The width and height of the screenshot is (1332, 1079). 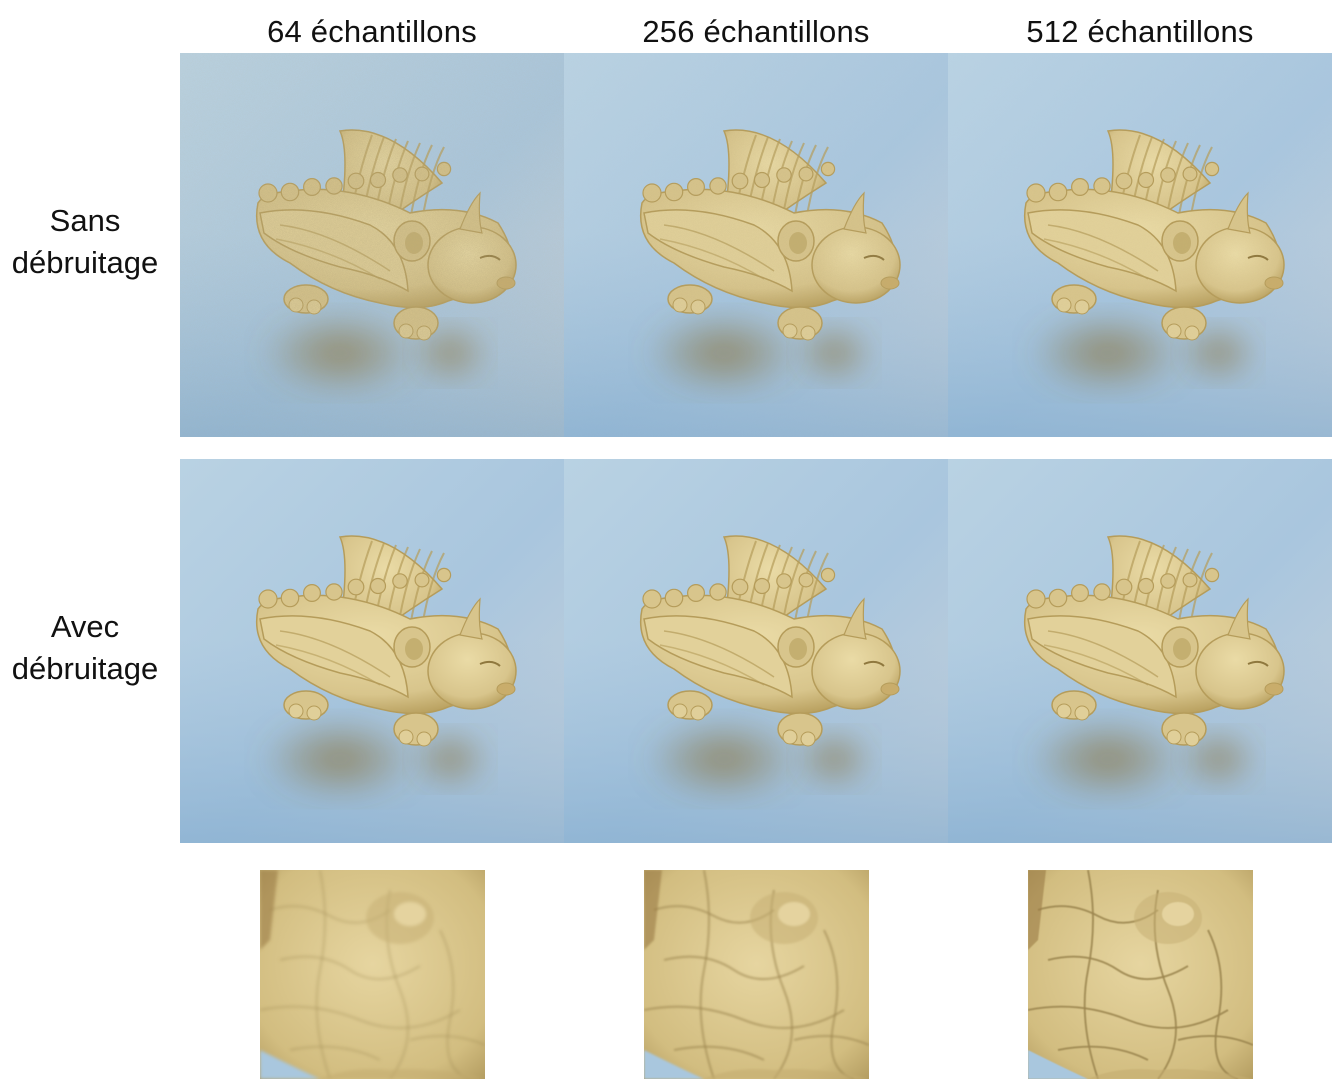 I want to click on row-label-line1: Avec, so click(x=85, y=626).